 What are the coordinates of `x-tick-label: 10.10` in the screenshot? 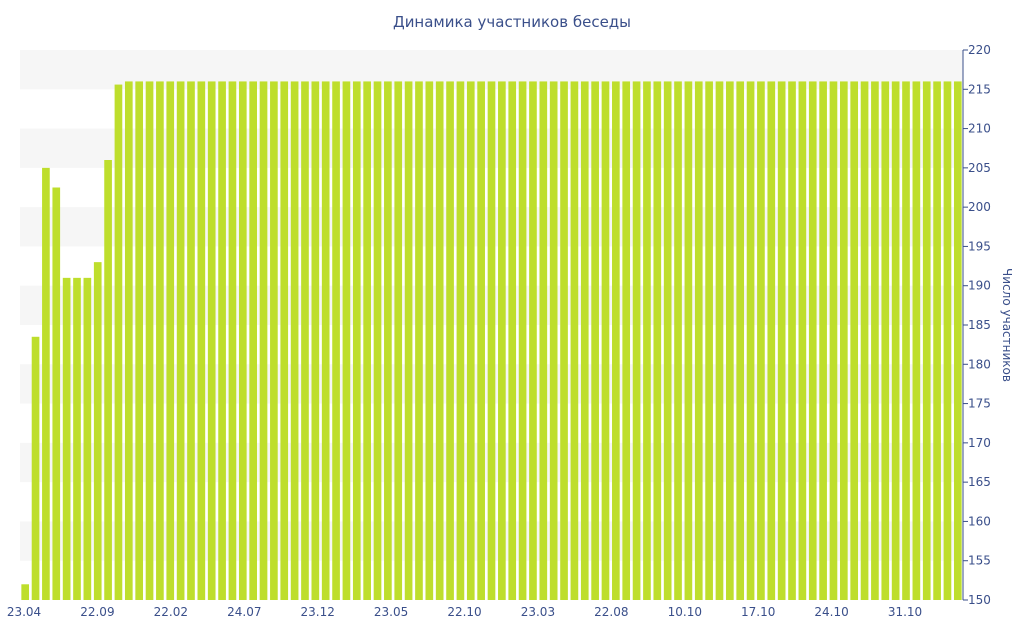 It's located at (685, 612).